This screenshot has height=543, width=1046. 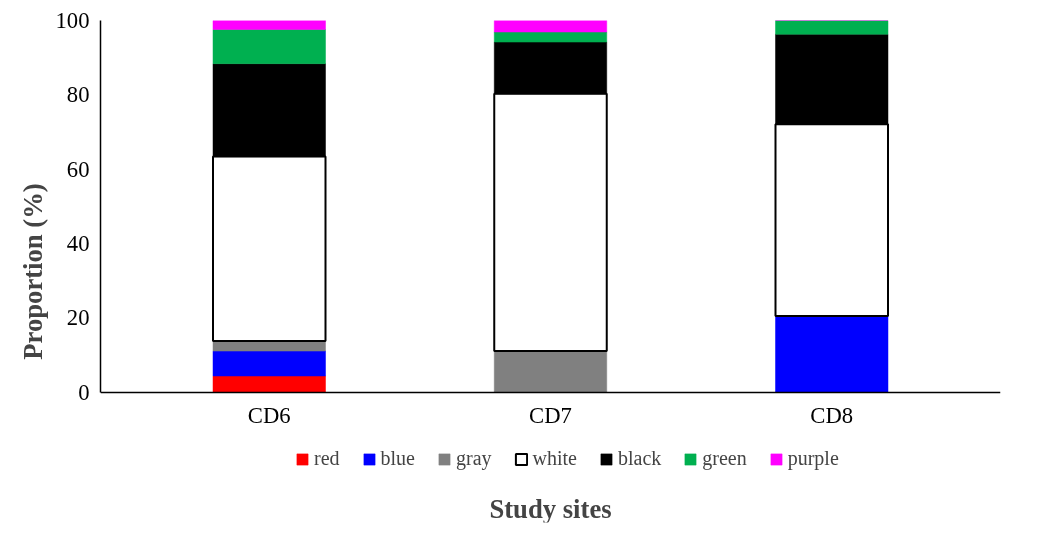 What do you see at coordinates (78, 169) in the screenshot?
I see `y-tick-label: 60` at bounding box center [78, 169].